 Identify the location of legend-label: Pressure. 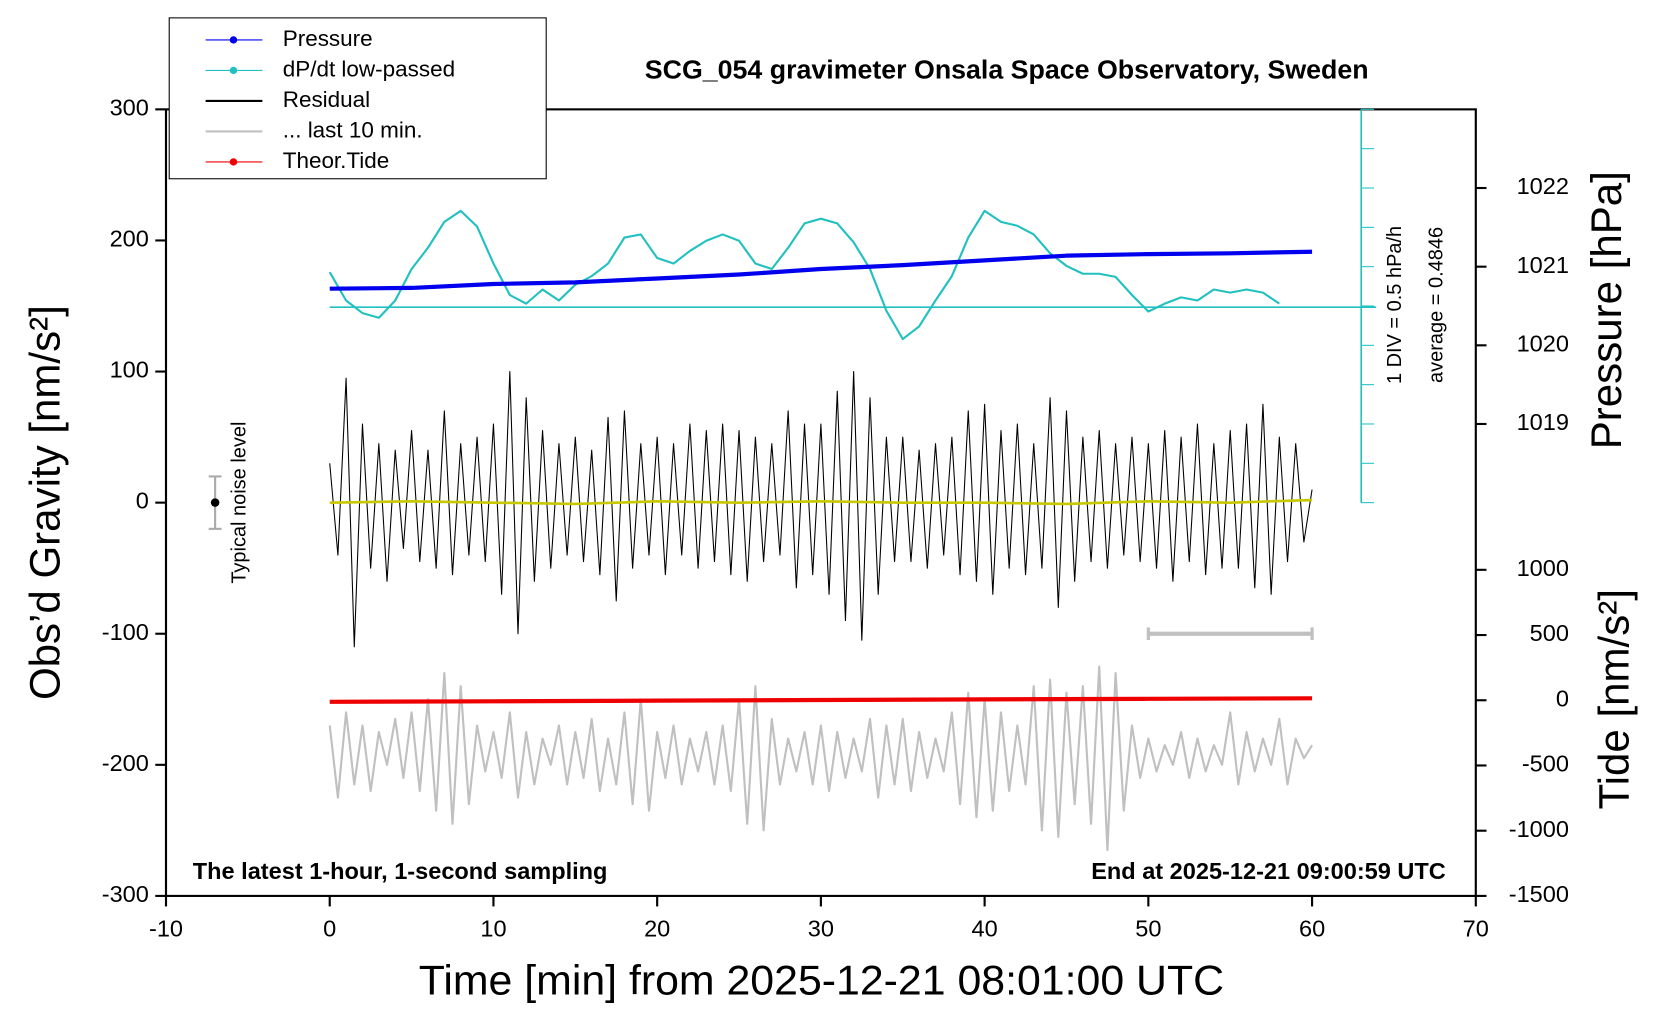
(328, 38).